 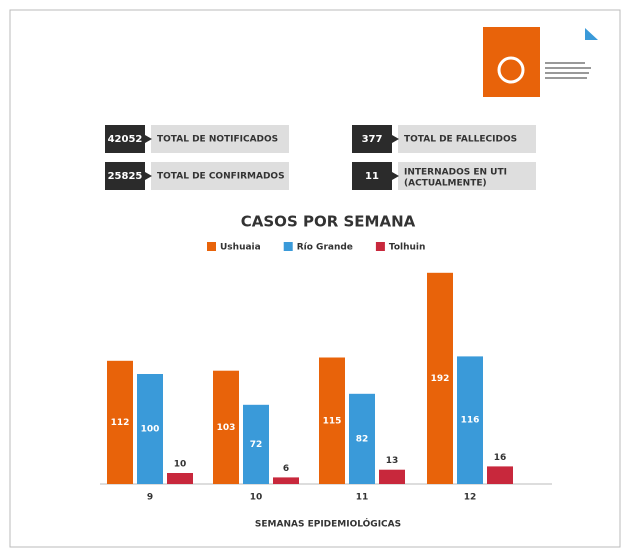 I want to click on bar-value-label: 115, so click(x=332, y=421).